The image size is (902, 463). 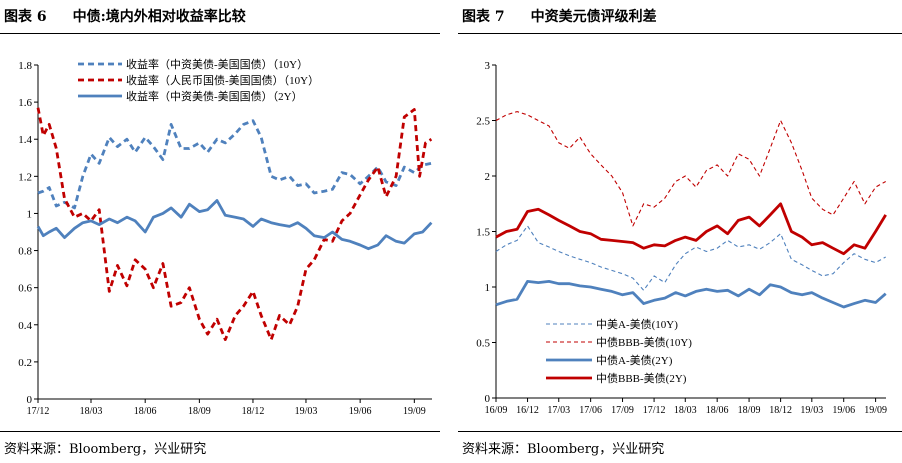 What do you see at coordinates (483, 17) in the screenshot?
I see `figure-7-number: 图表 7` at bounding box center [483, 17].